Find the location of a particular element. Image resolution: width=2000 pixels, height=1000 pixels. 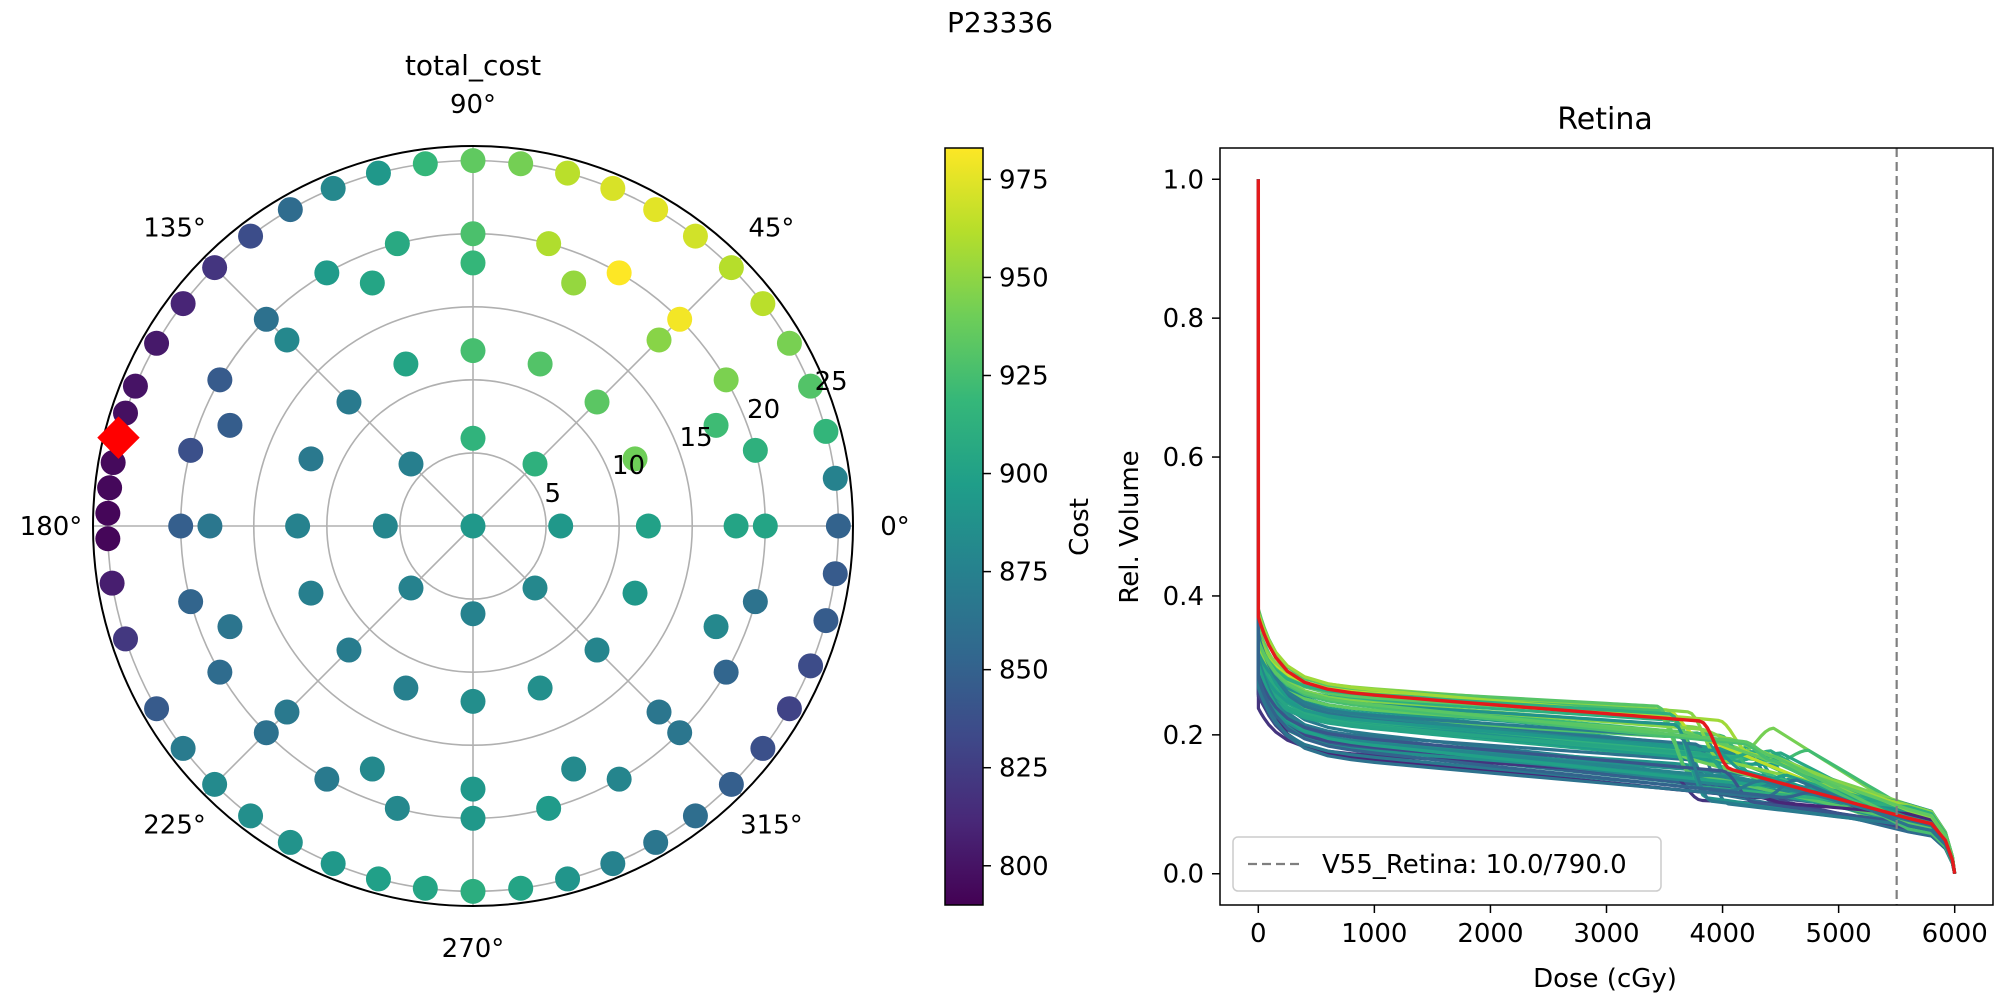

legend-label: V55_Retina: 10.0/790.0 is located at coordinates (1474, 865).